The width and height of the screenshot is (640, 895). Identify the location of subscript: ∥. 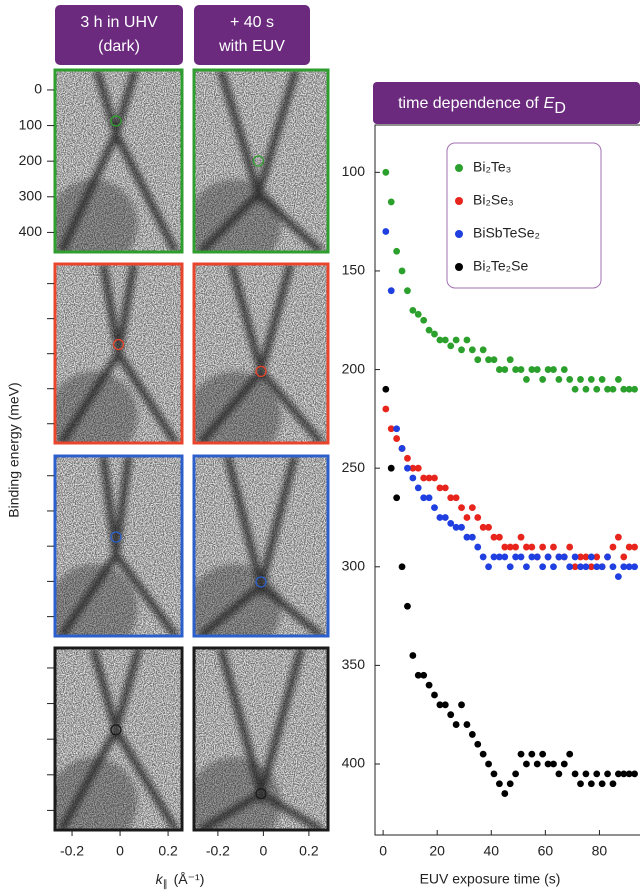
(165, 884).